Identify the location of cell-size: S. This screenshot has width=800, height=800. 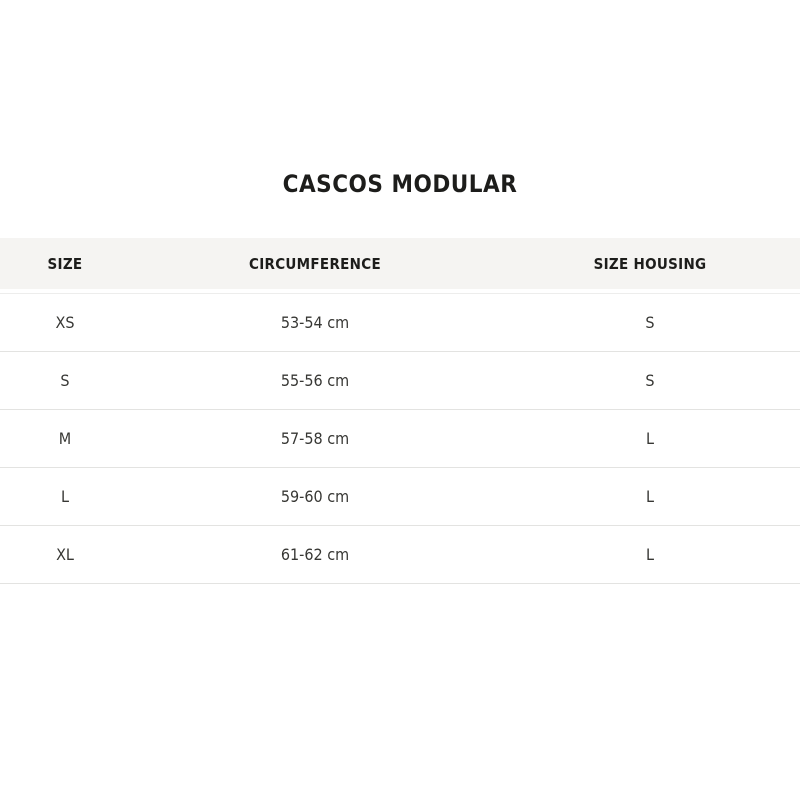
(65, 380).